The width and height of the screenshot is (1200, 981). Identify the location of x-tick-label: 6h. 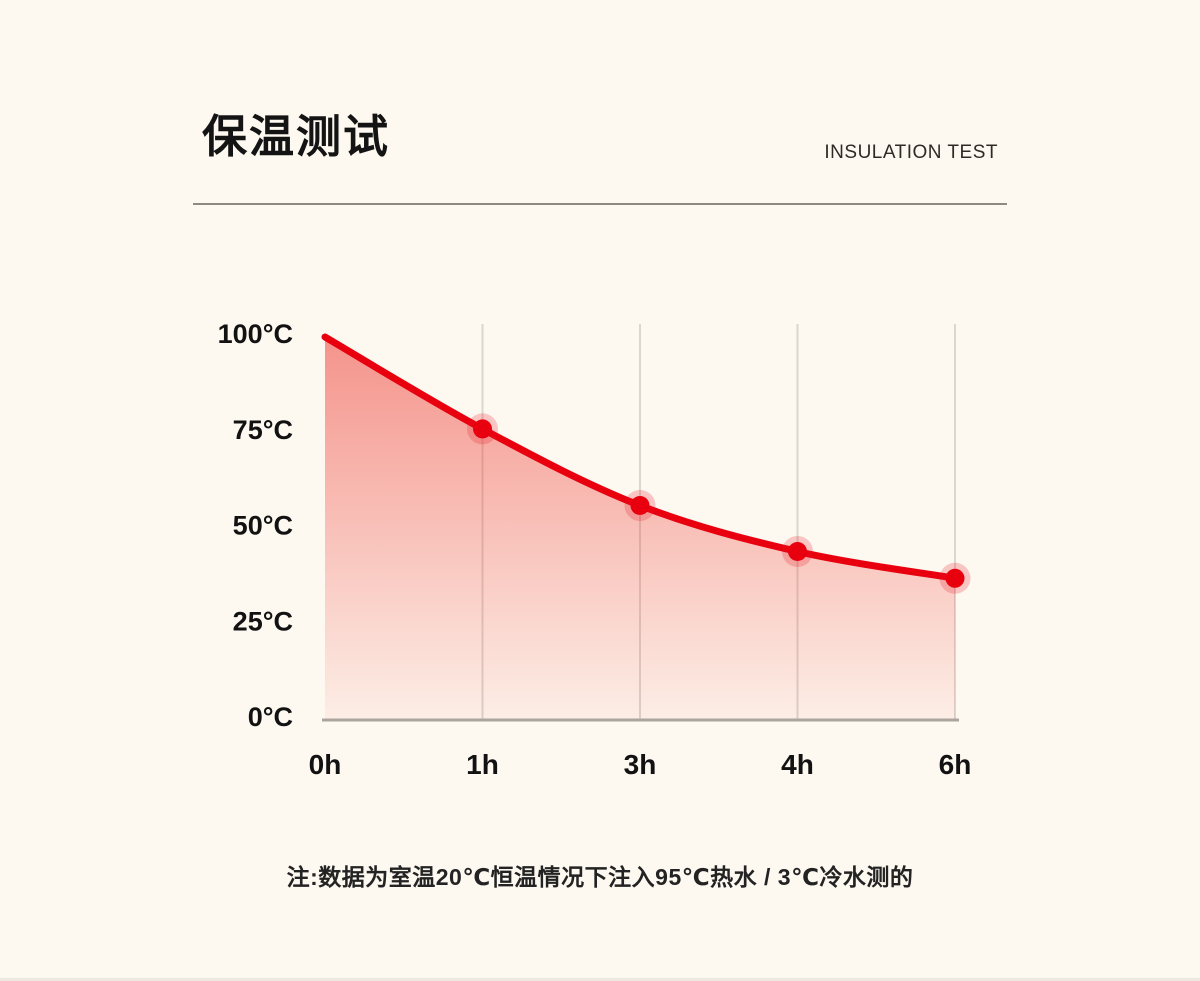
(955, 764).